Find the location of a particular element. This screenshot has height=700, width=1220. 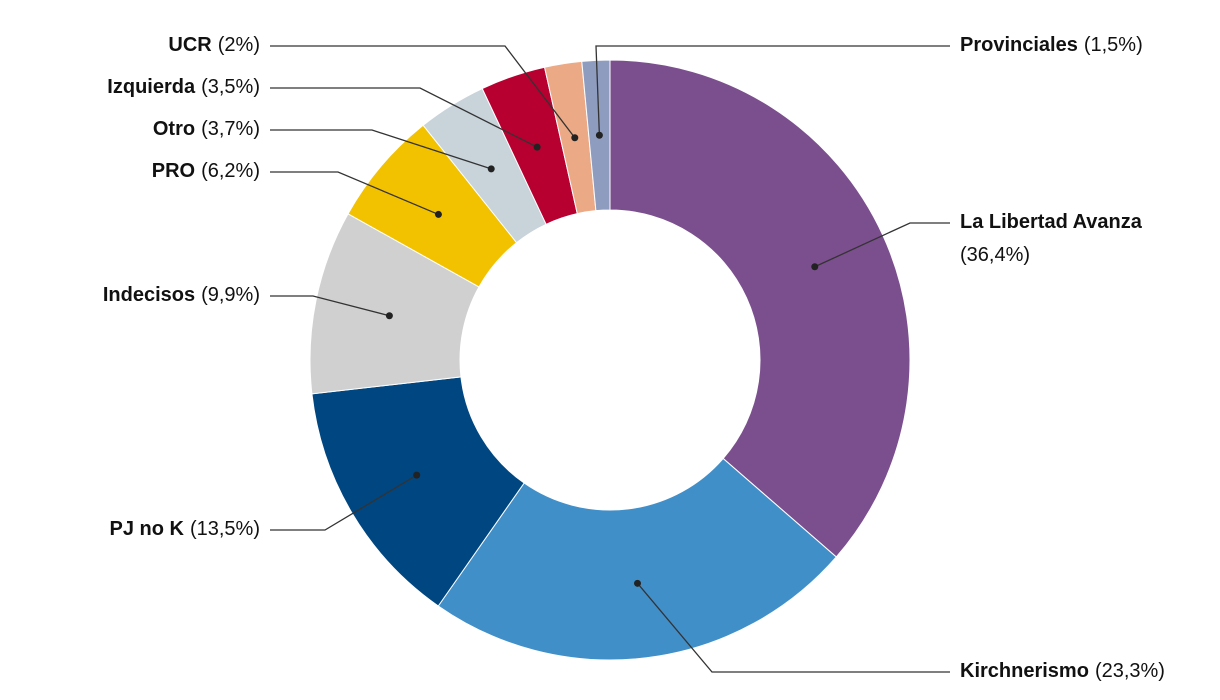

value-label: (1,5%) is located at coordinates (1113, 45).